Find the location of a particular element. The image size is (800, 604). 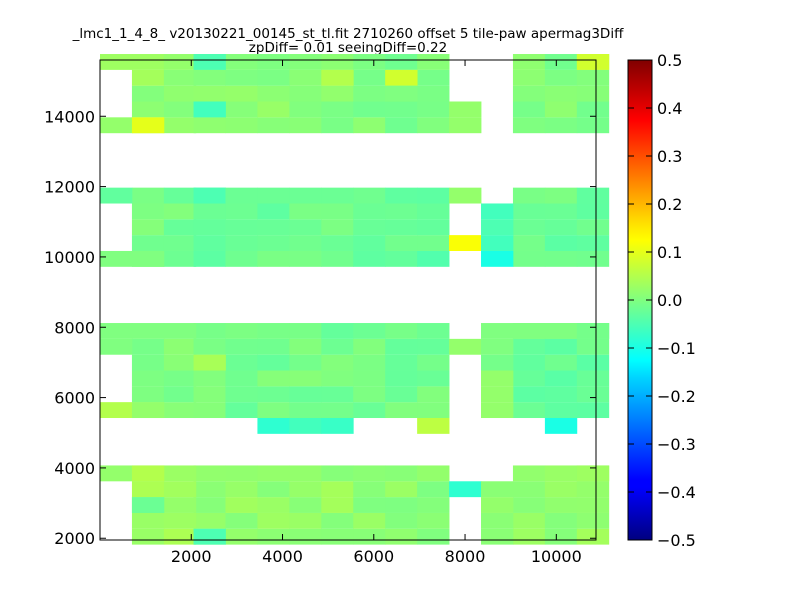

colorbar-tick-label: 0.4 is located at coordinates (669, 108).